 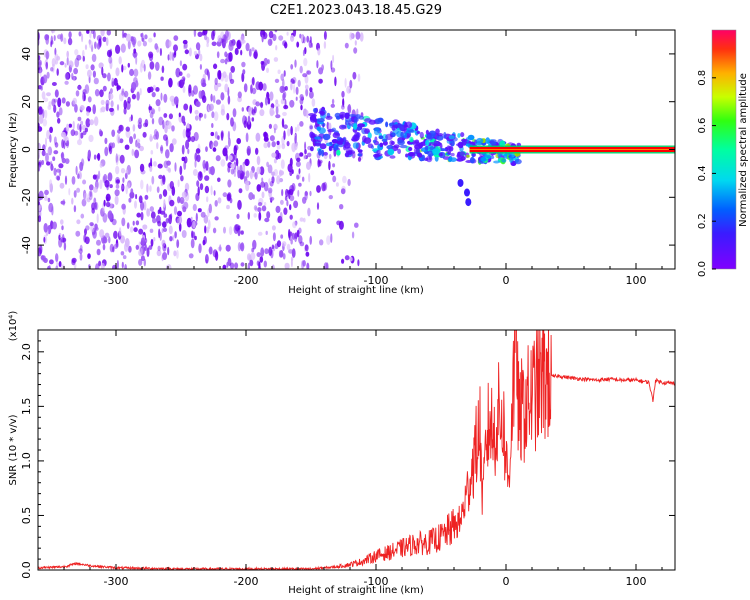 What do you see at coordinates (13, 150) in the screenshot?
I see `spectrogram-y-axis-label: Frequency (Hz)` at bounding box center [13, 150].